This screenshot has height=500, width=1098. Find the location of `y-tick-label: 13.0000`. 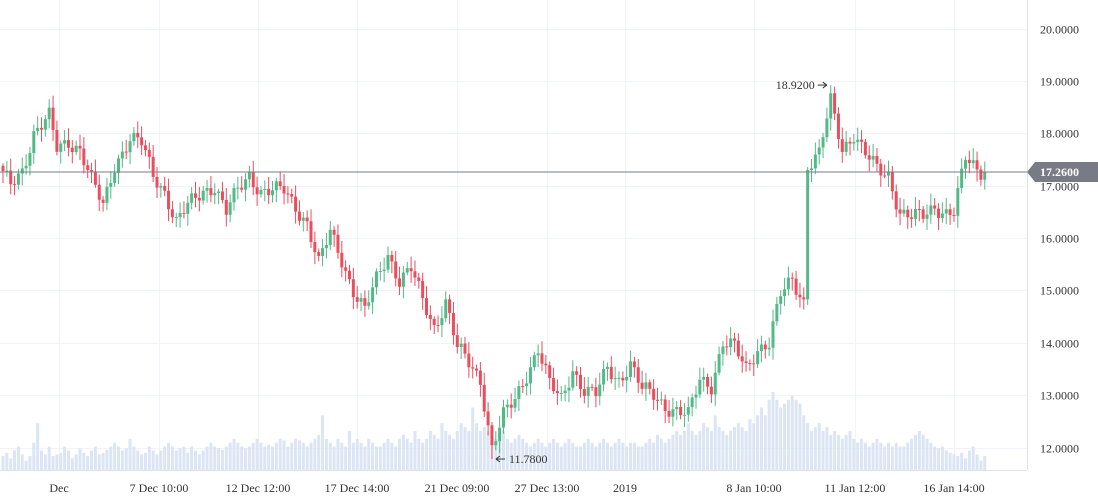

y-tick-label: 13.0000 is located at coordinates (1059, 396).